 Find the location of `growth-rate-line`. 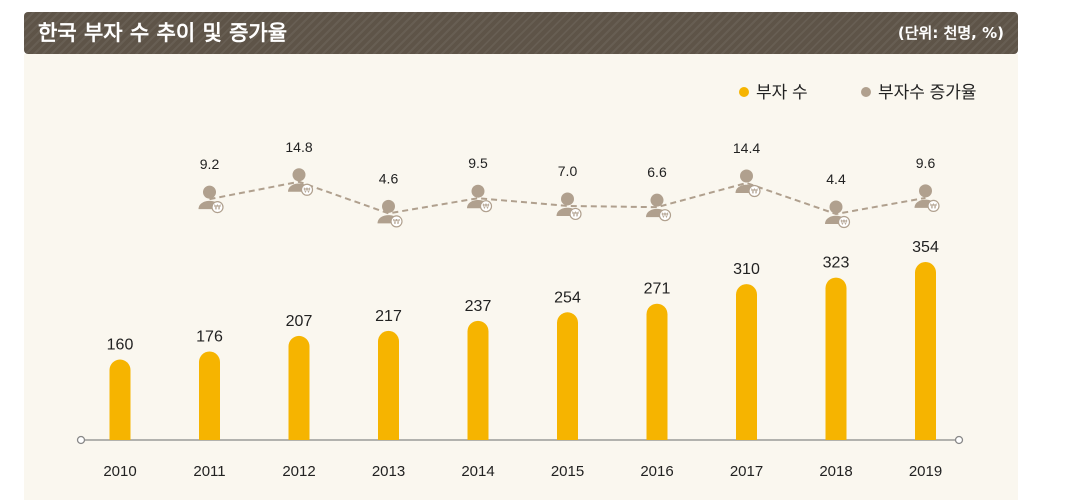

growth-rate-line is located at coordinates (567, 198).